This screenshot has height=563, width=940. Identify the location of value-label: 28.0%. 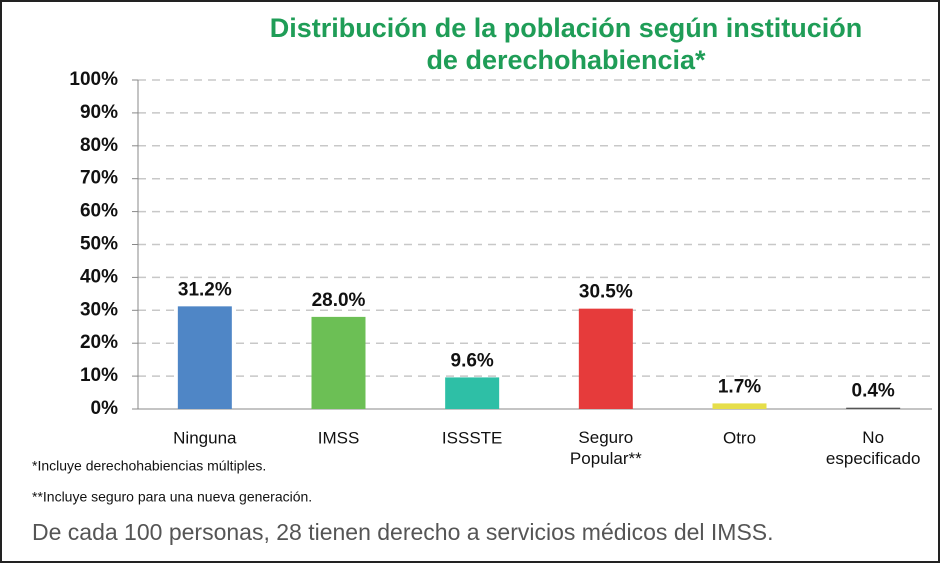
(339, 300).